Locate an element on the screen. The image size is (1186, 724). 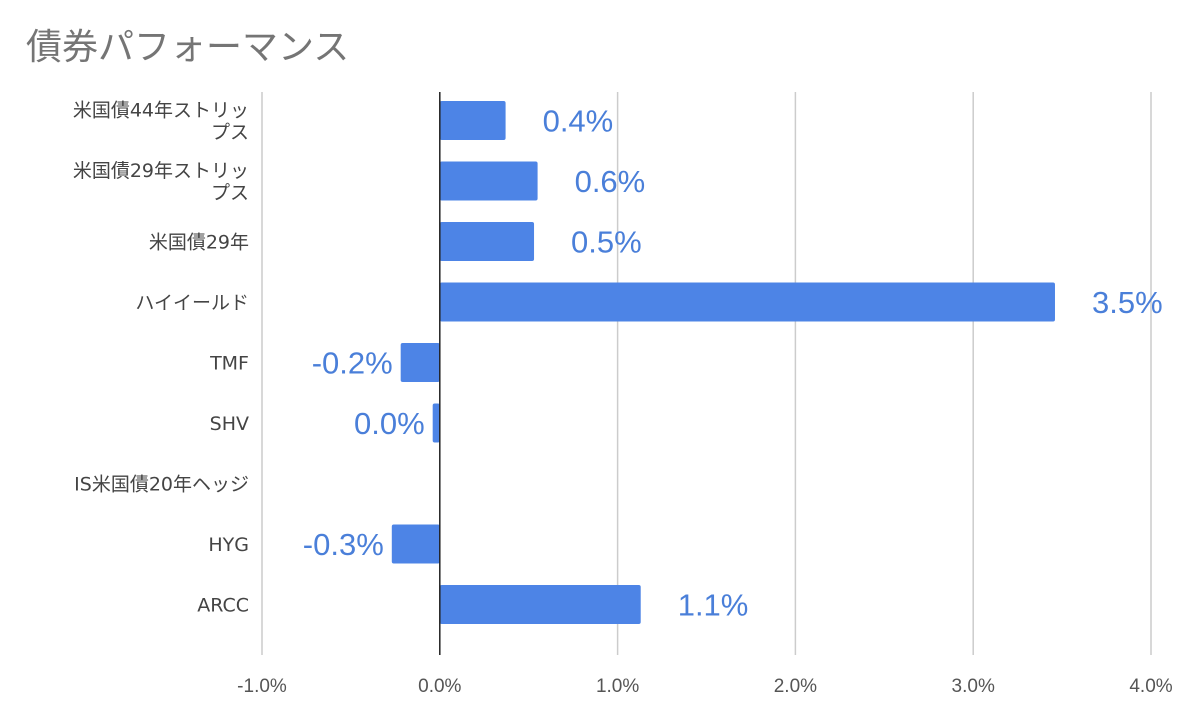
category-label-line: TMF is located at coordinates (229, 364).